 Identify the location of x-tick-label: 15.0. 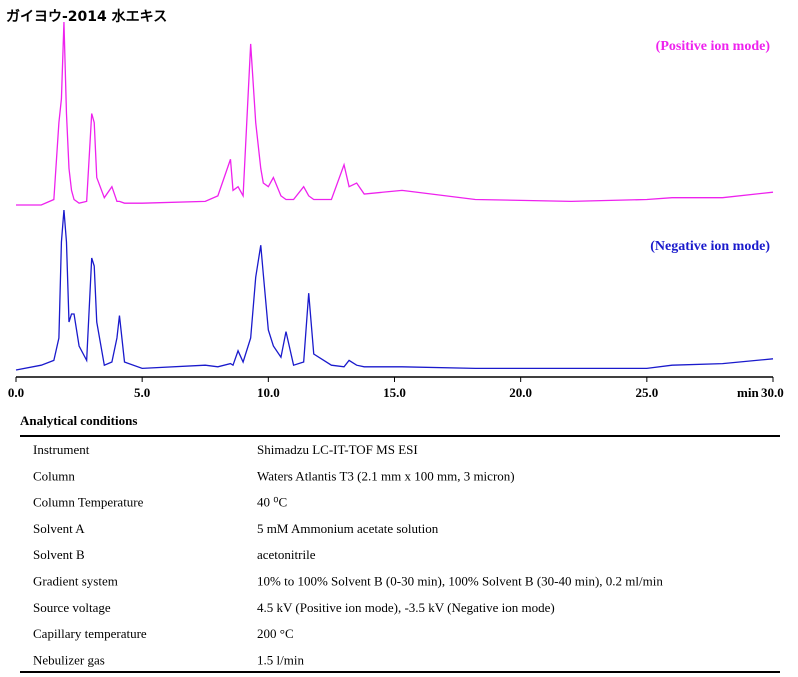
(394, 392).